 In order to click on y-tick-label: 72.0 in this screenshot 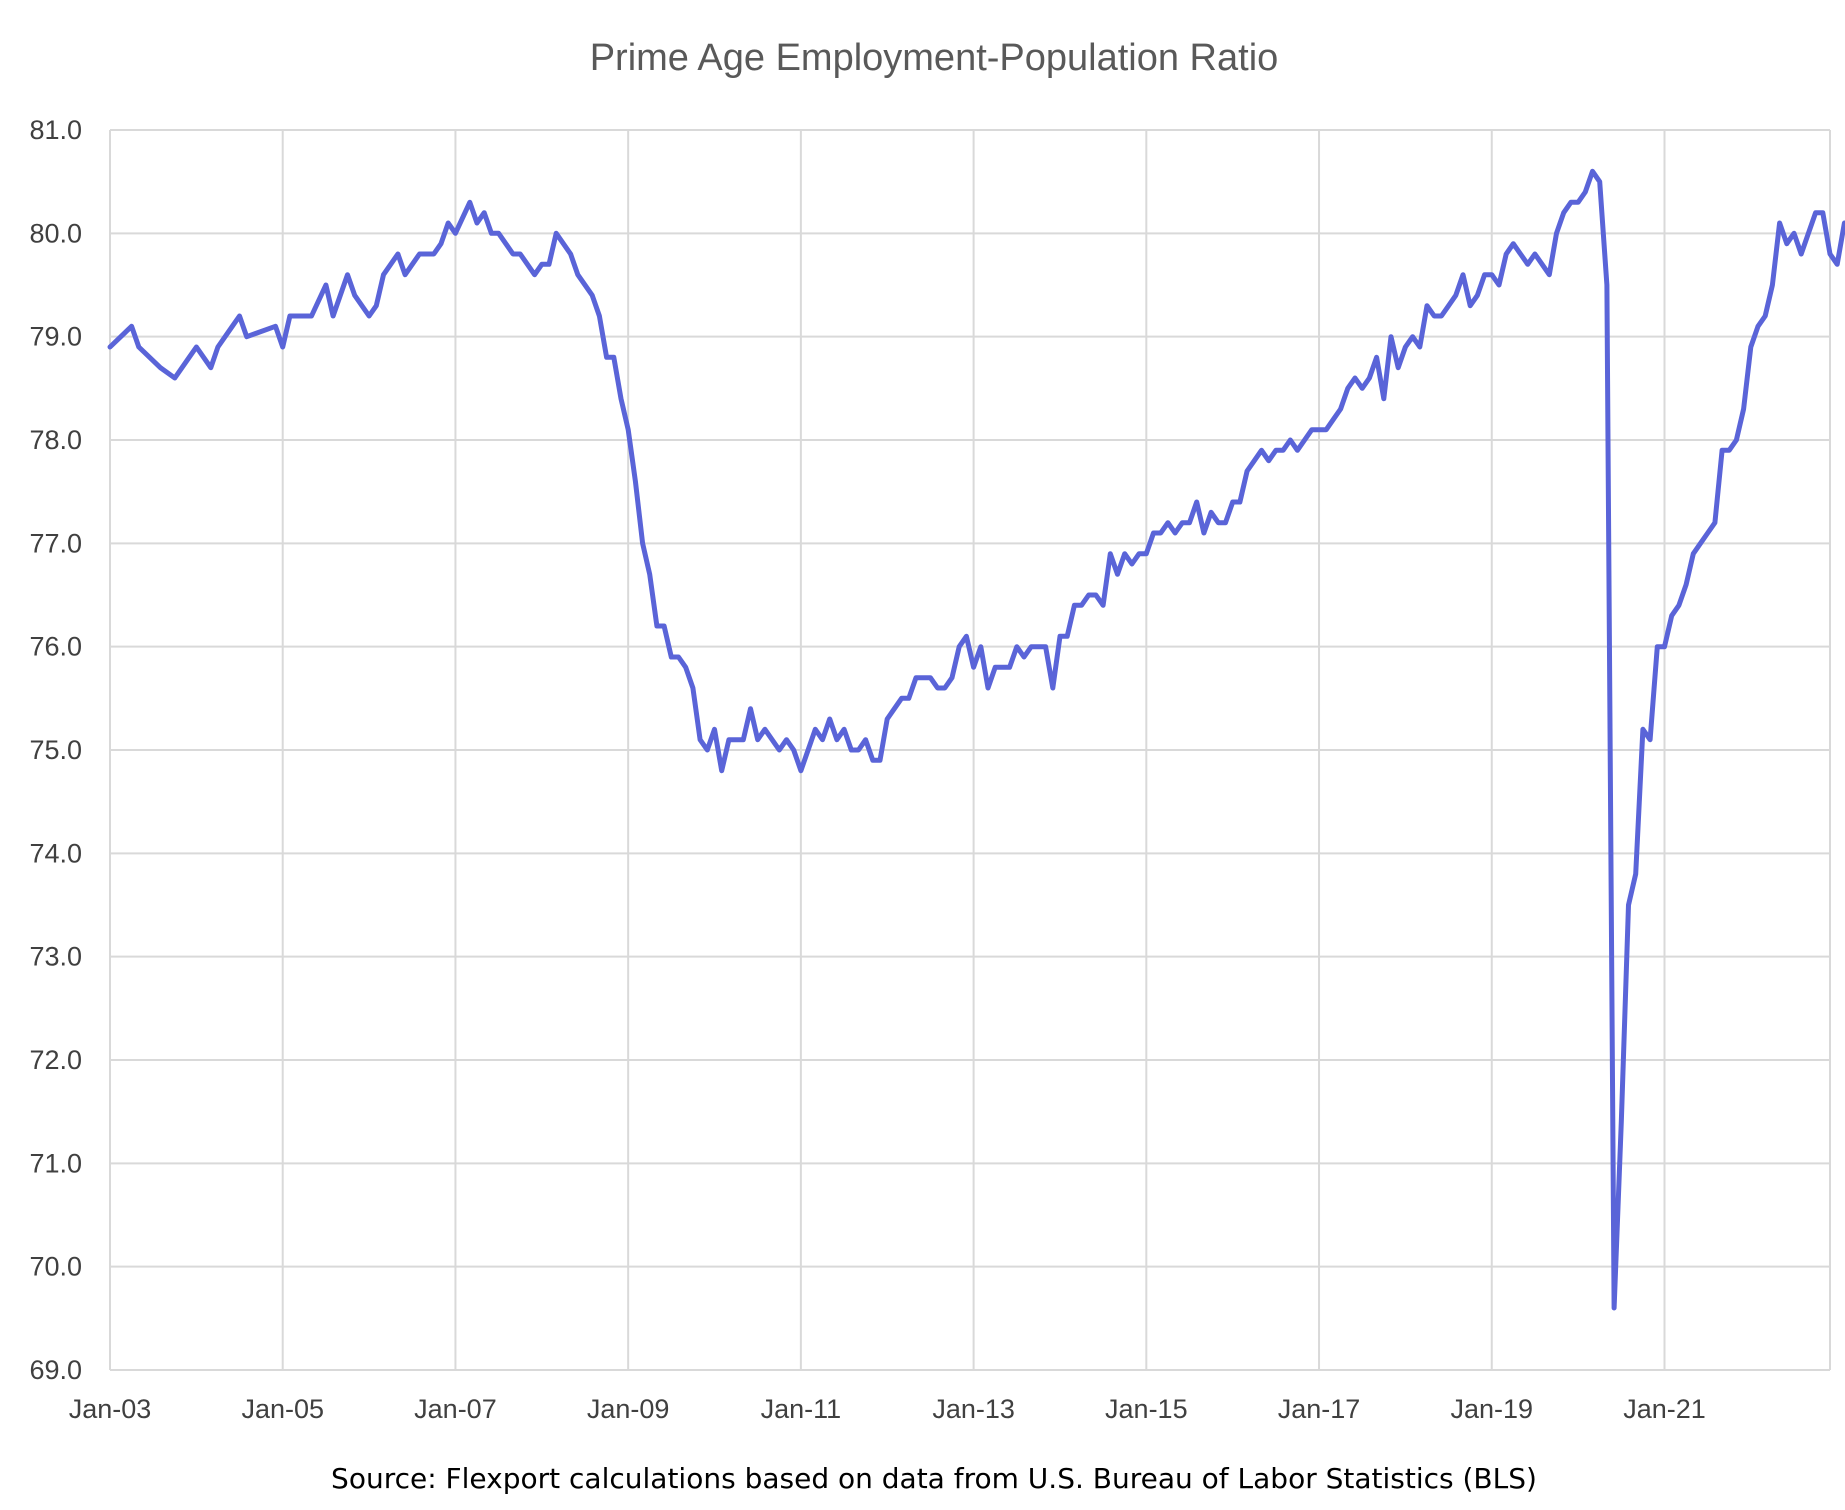, I will do `click(55, 1060)`.